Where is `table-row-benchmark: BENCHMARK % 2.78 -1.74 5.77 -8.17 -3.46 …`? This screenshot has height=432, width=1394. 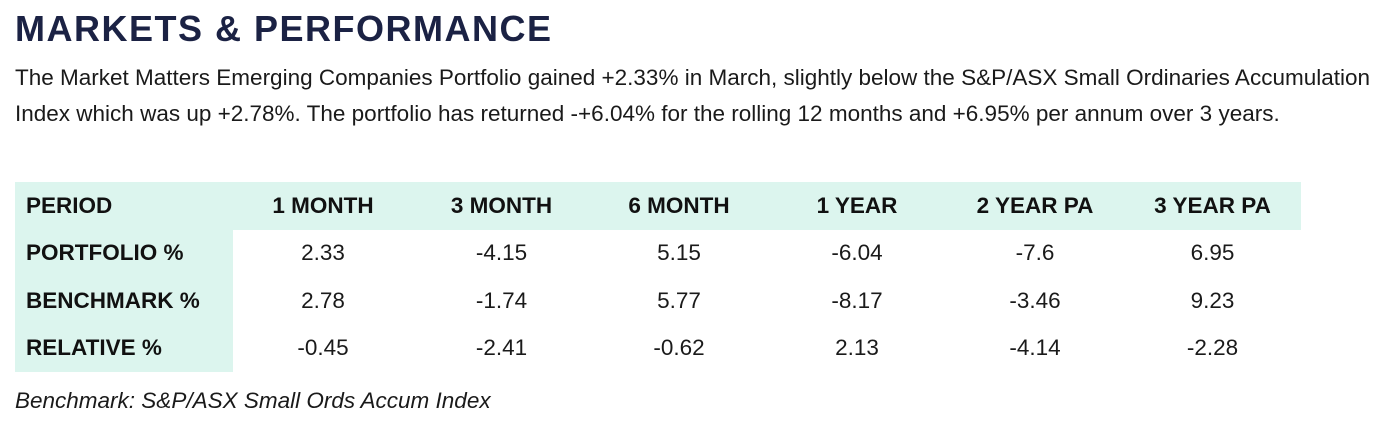 table-row-benchmark: BENCHMARK % 2.78 -1.74 5.77 -8.17 -3.46 … is located at coordinates (658, 301).